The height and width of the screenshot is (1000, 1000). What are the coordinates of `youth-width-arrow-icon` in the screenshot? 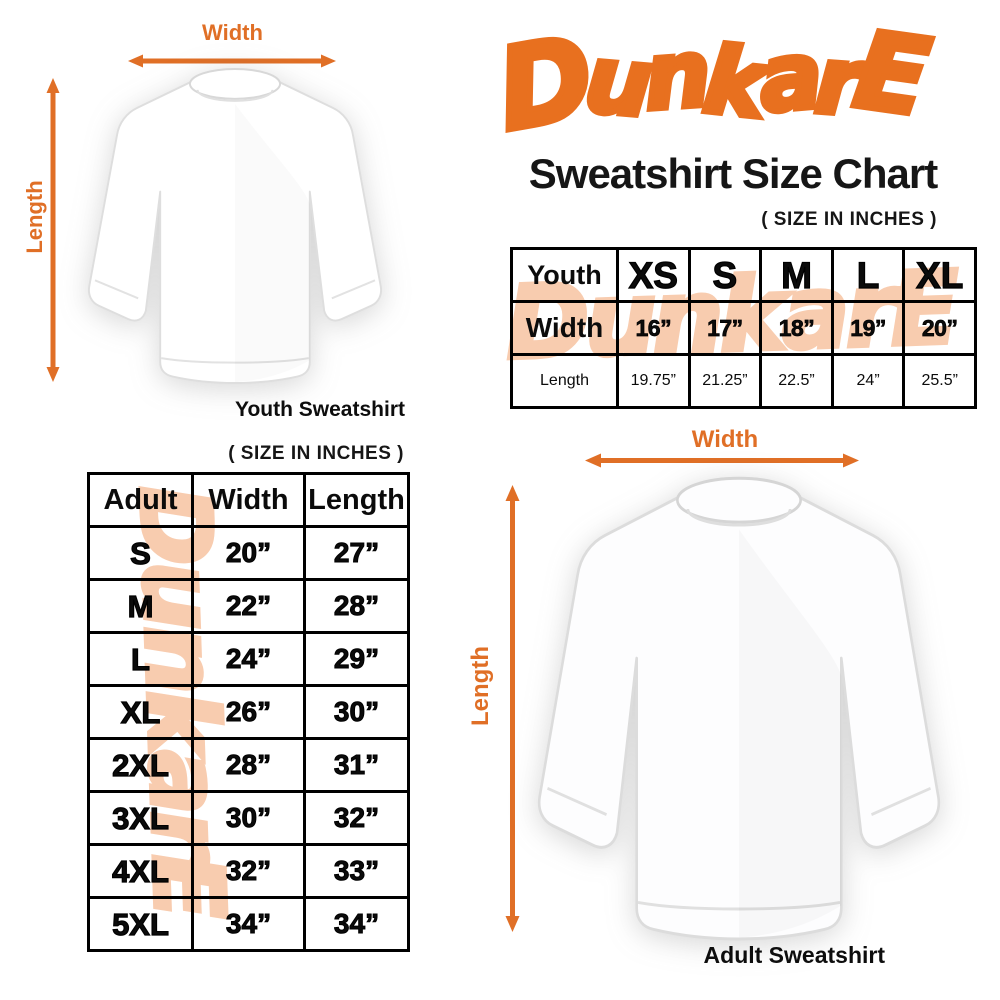 It's located at (232, 61).